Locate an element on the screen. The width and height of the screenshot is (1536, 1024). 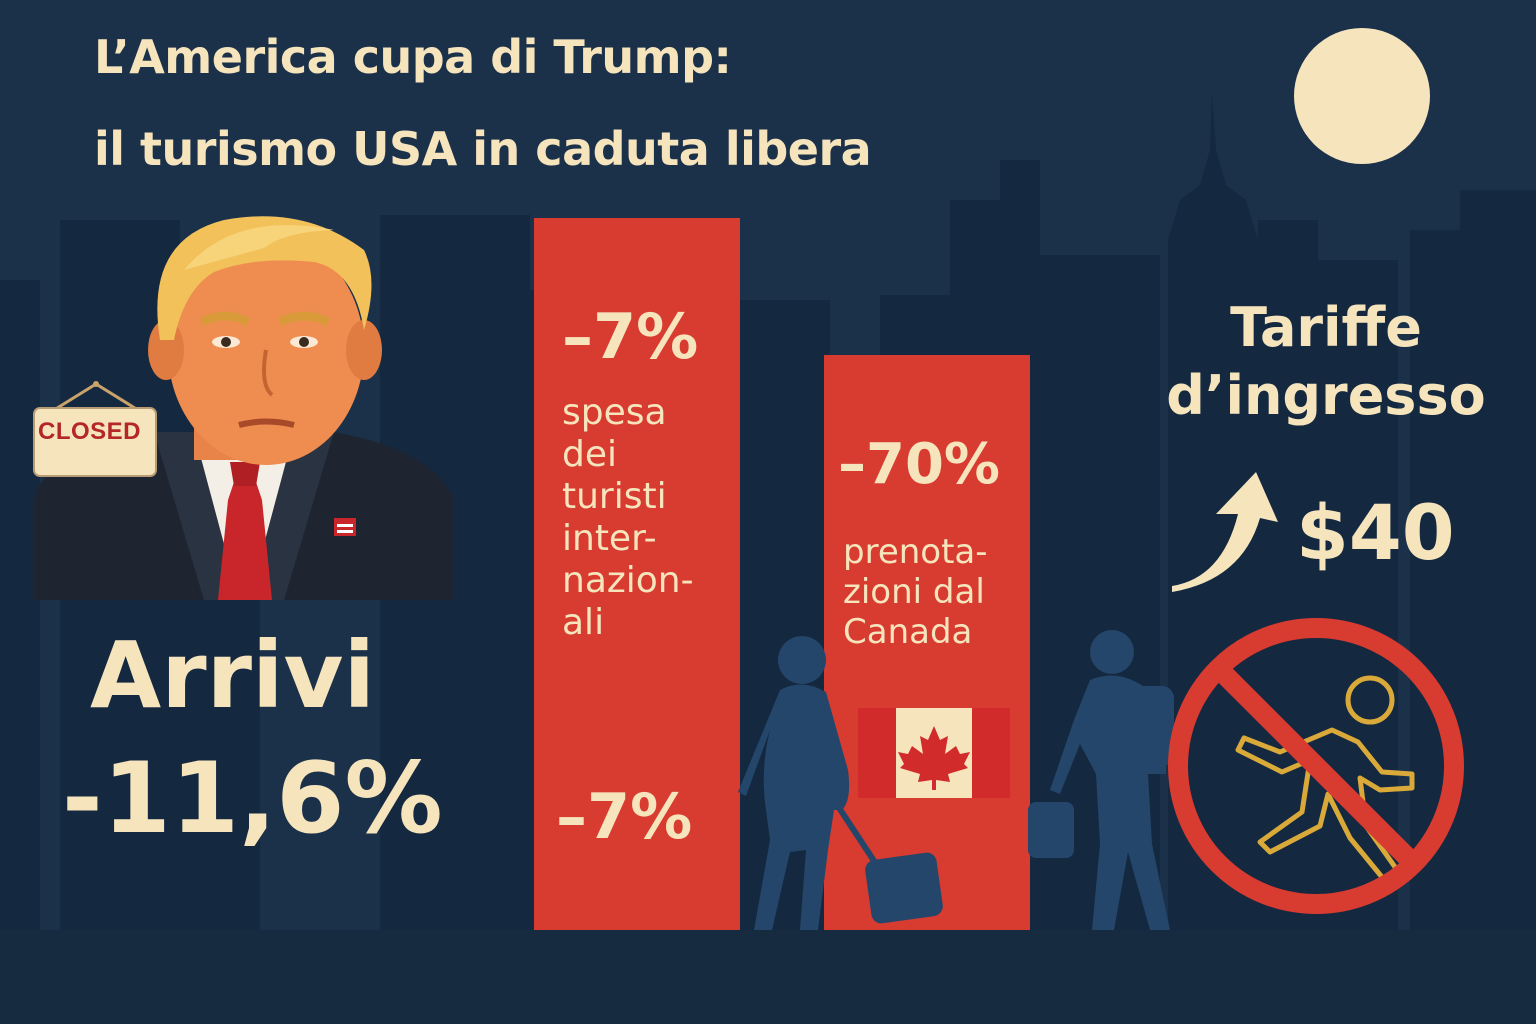
no-entry-icon is located at coordinates (1316, 766).